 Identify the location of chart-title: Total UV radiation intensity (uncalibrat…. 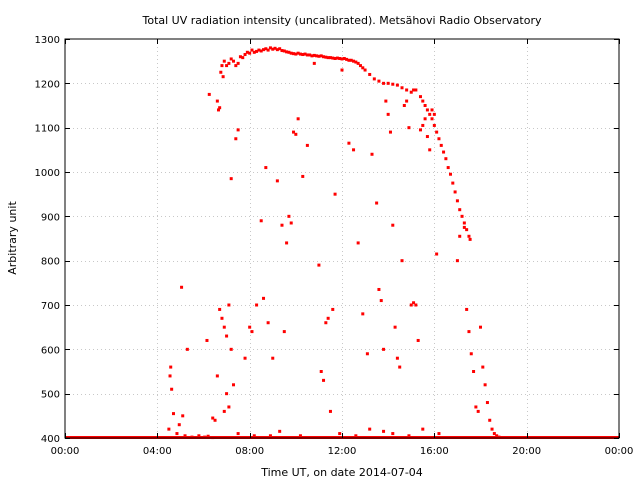
(342, 20).